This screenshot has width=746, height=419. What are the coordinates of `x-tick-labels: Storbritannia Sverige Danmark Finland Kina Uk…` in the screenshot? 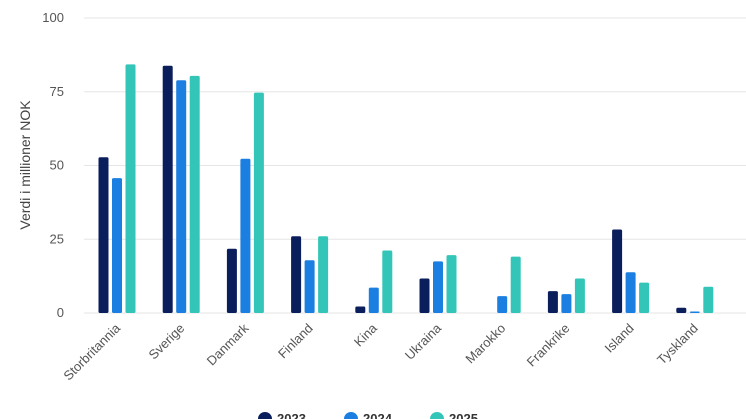 It's located at (380, 351).